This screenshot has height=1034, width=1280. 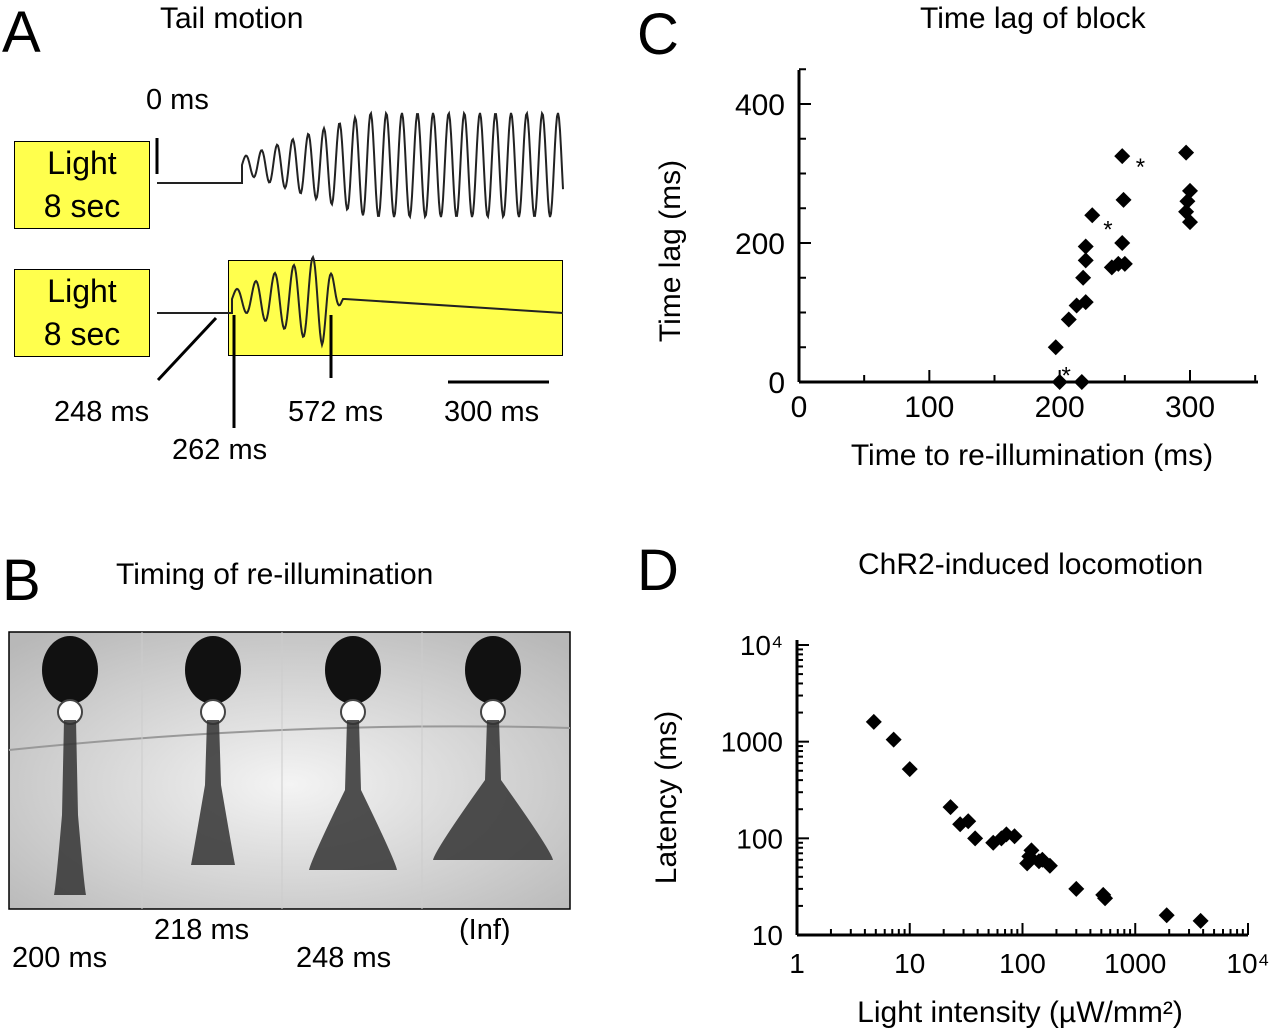 What do you see at coordinates (344, 958) in the screenshot?
I see `frame-label-248: 248 ms` at bounding box center [344, 958].